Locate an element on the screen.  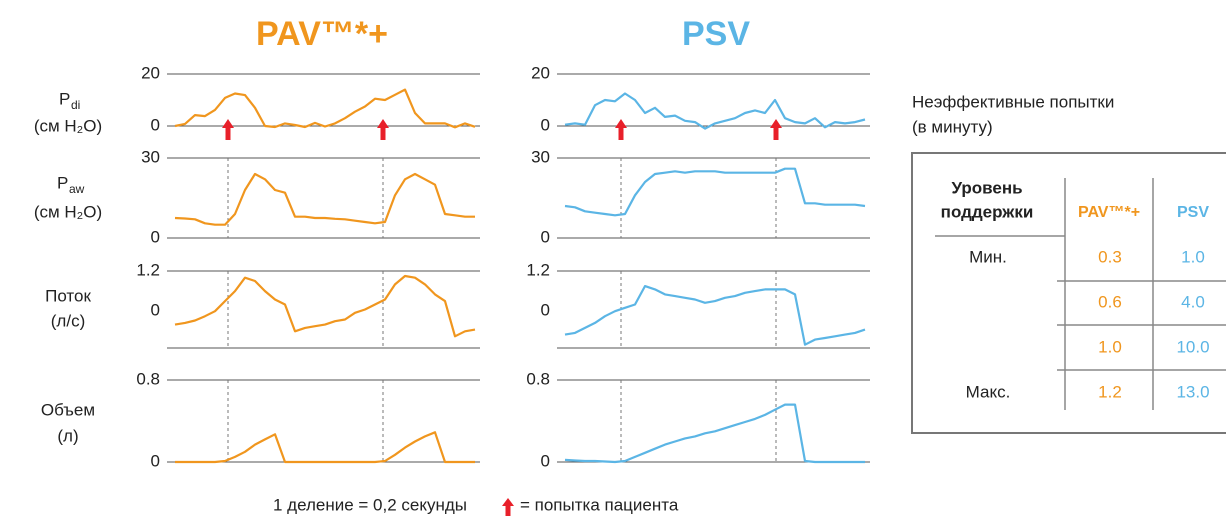
table-cell: 0.6 is located at coordinates (1110, 301).